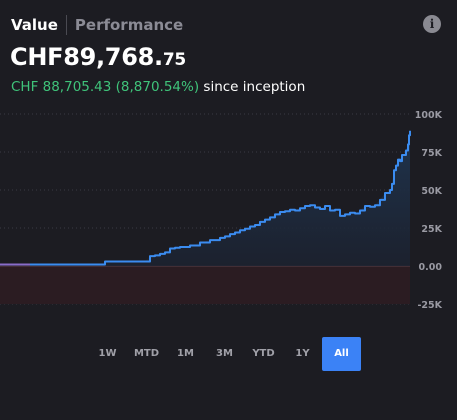 This screenshot has height=420, width=457. I want to click on negative-zone-rect, so click(205, 285).